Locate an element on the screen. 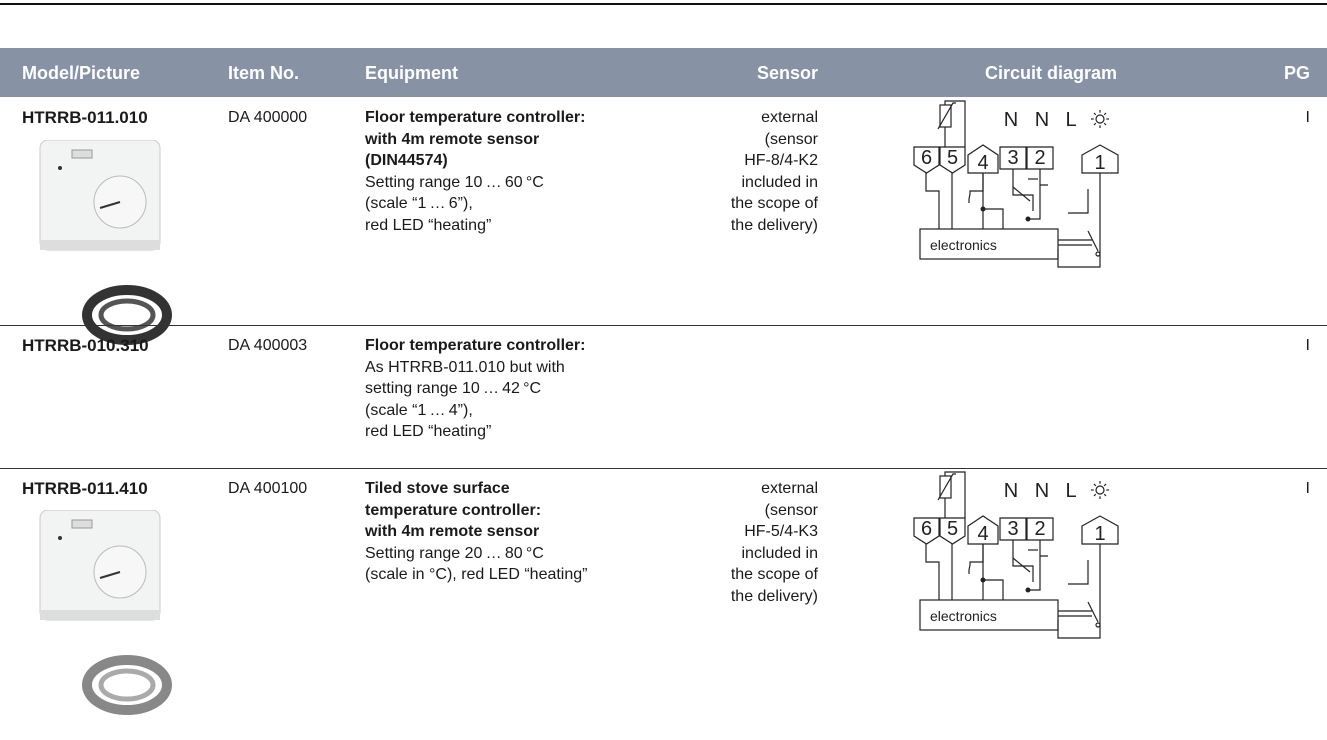  equipment-text: setting range 10 … 42 °C is located at coordinates (453, 388).